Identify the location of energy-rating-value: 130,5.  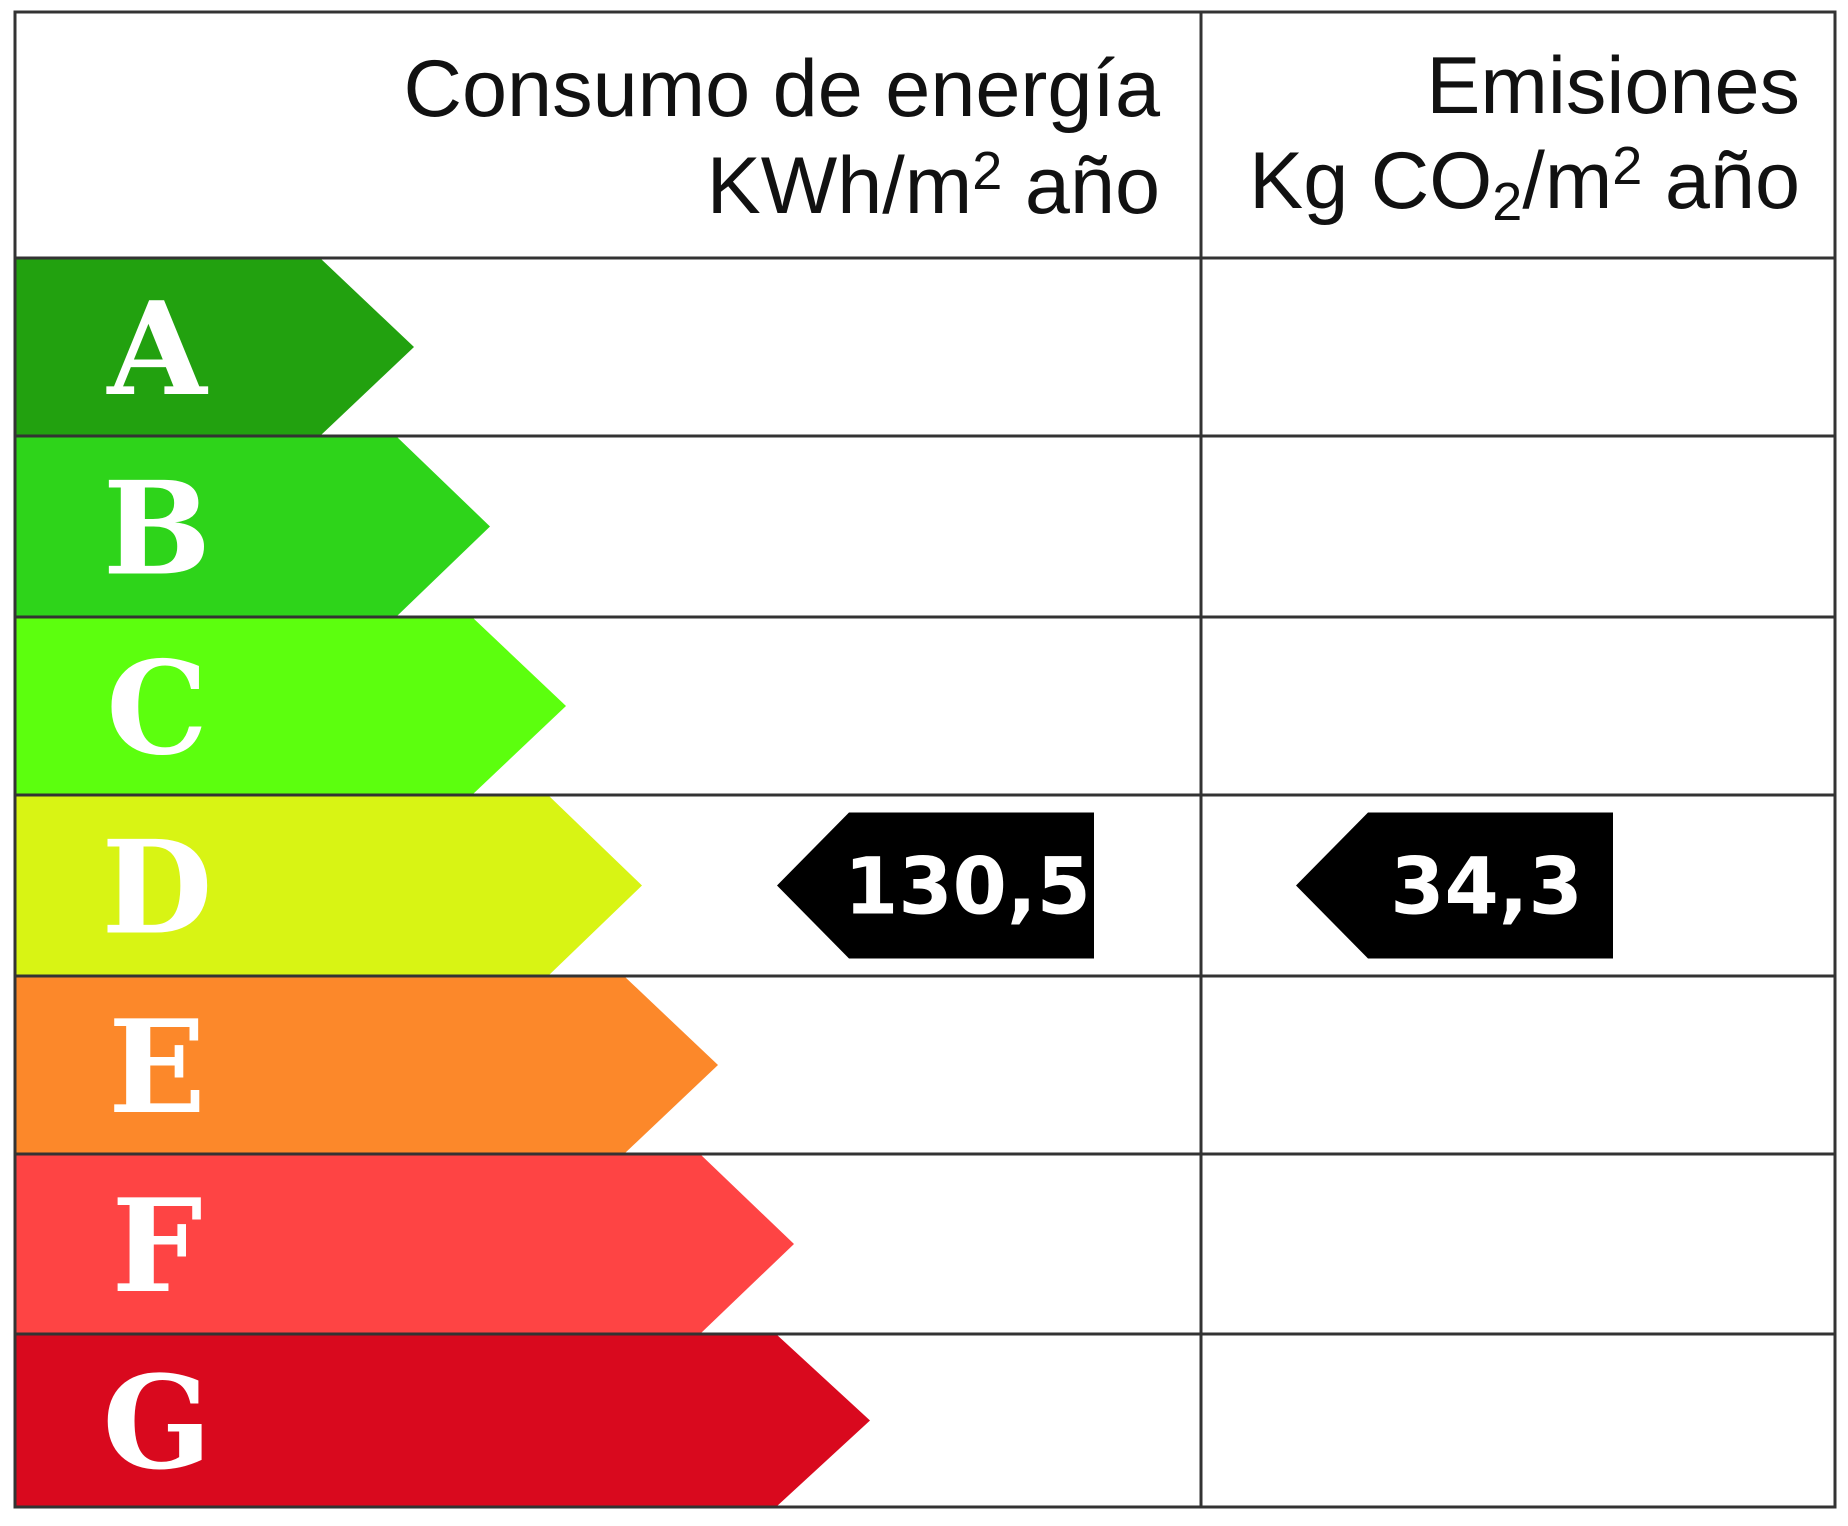
(967, 888).